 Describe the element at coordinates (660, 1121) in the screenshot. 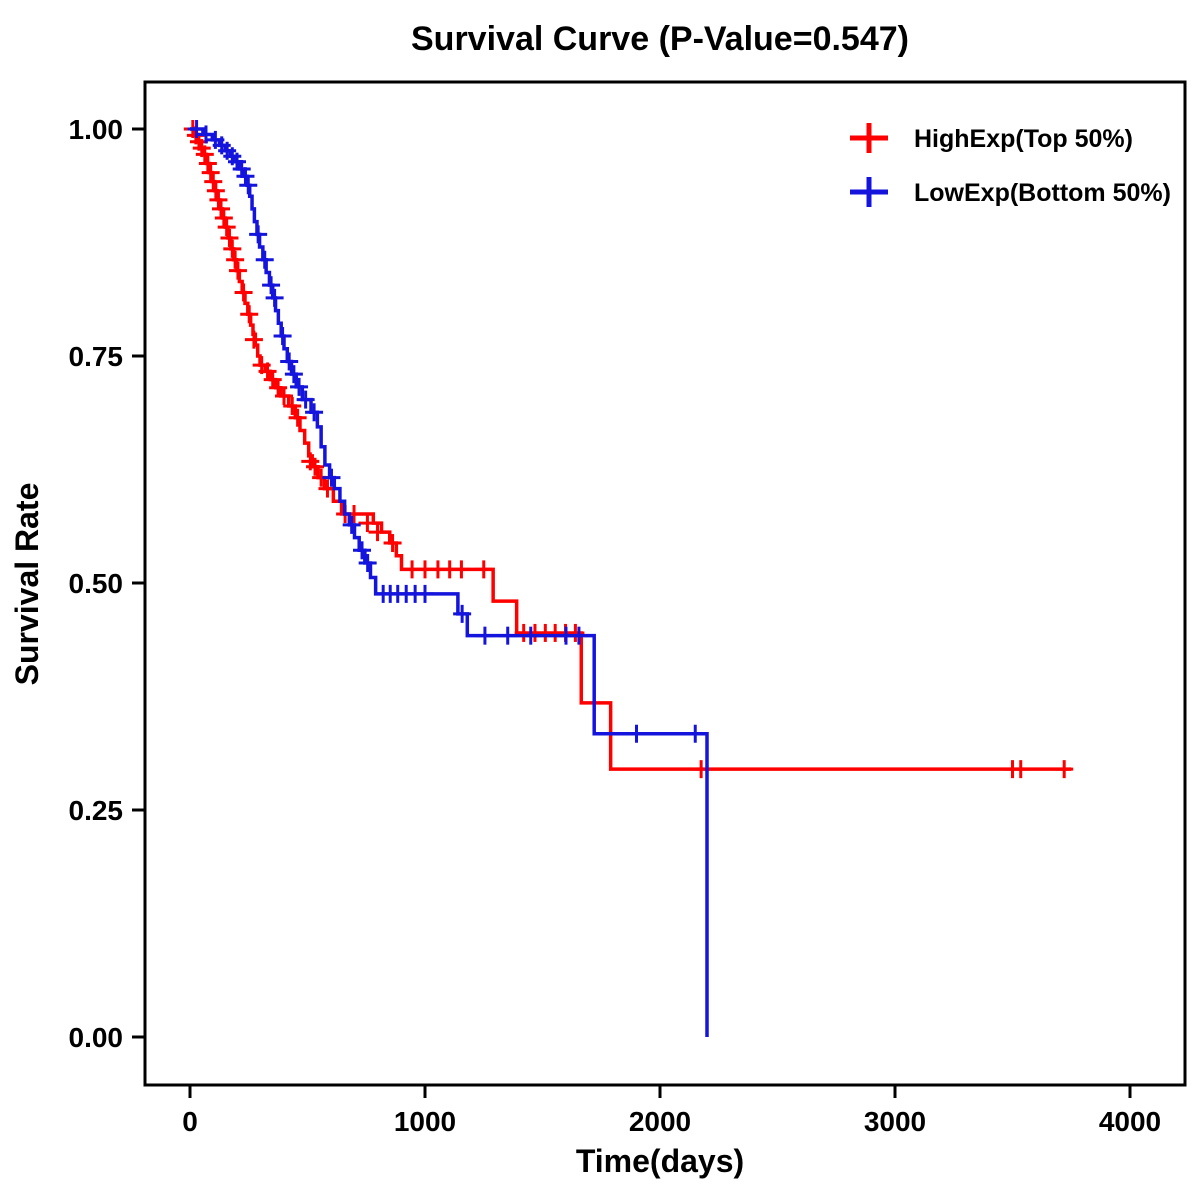

I see `x-tick-label: 2000` at that location.